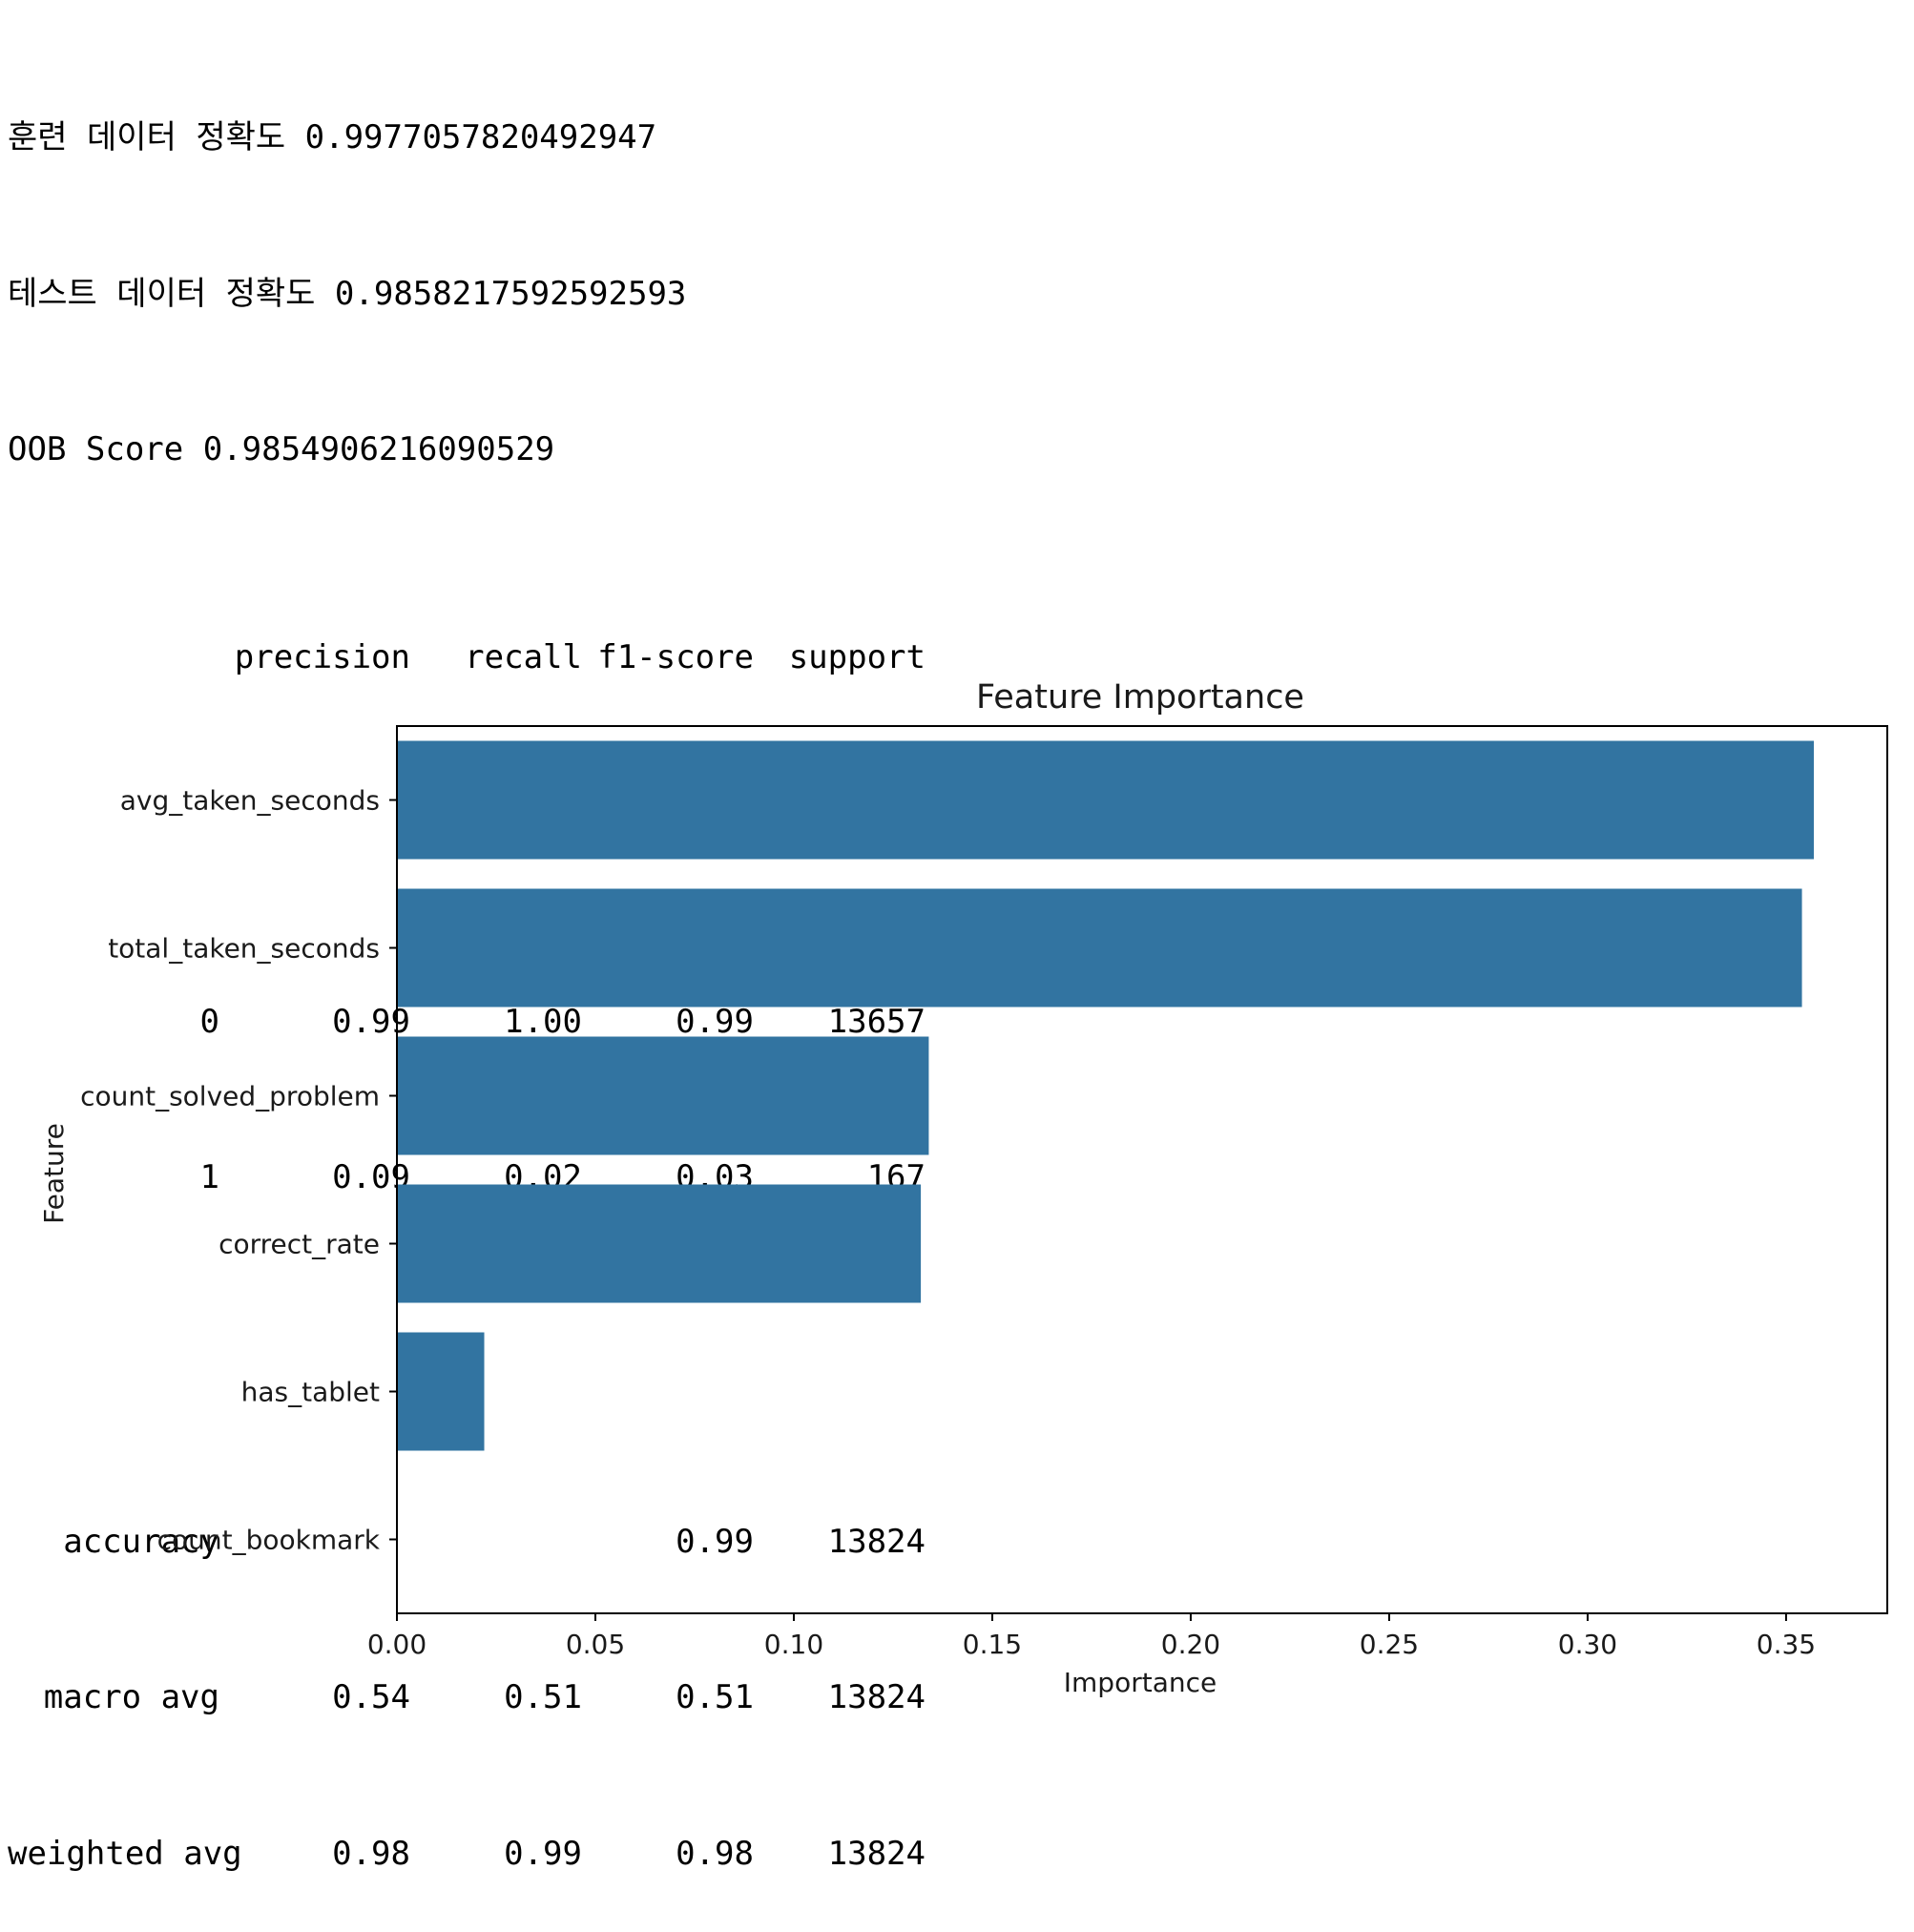 Image resolution: width=1914 pixels, height=1932 pixels. Describe the element at coordinates (1091, 1636) in the screenshot. I see `x-axis: 0.00 0.05 0.10 0.15 0.20 0.25 0.30 0.35` at that location.